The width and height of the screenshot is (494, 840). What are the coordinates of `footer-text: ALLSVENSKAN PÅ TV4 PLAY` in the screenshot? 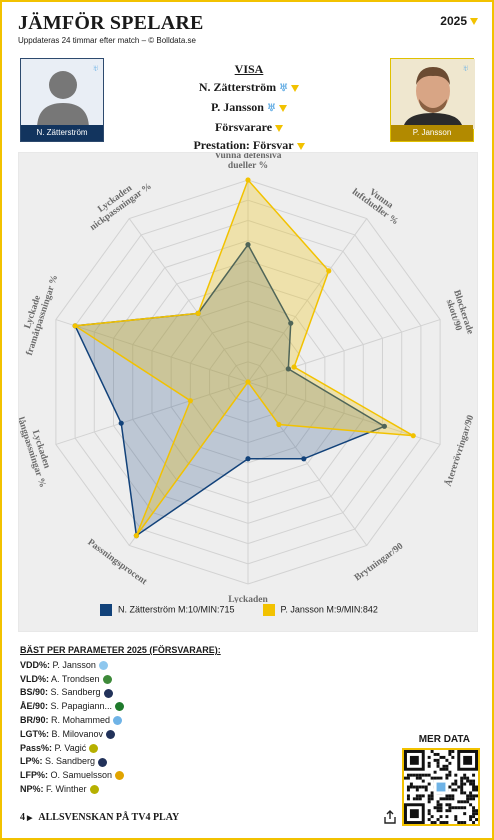 It's located at (109, 817).